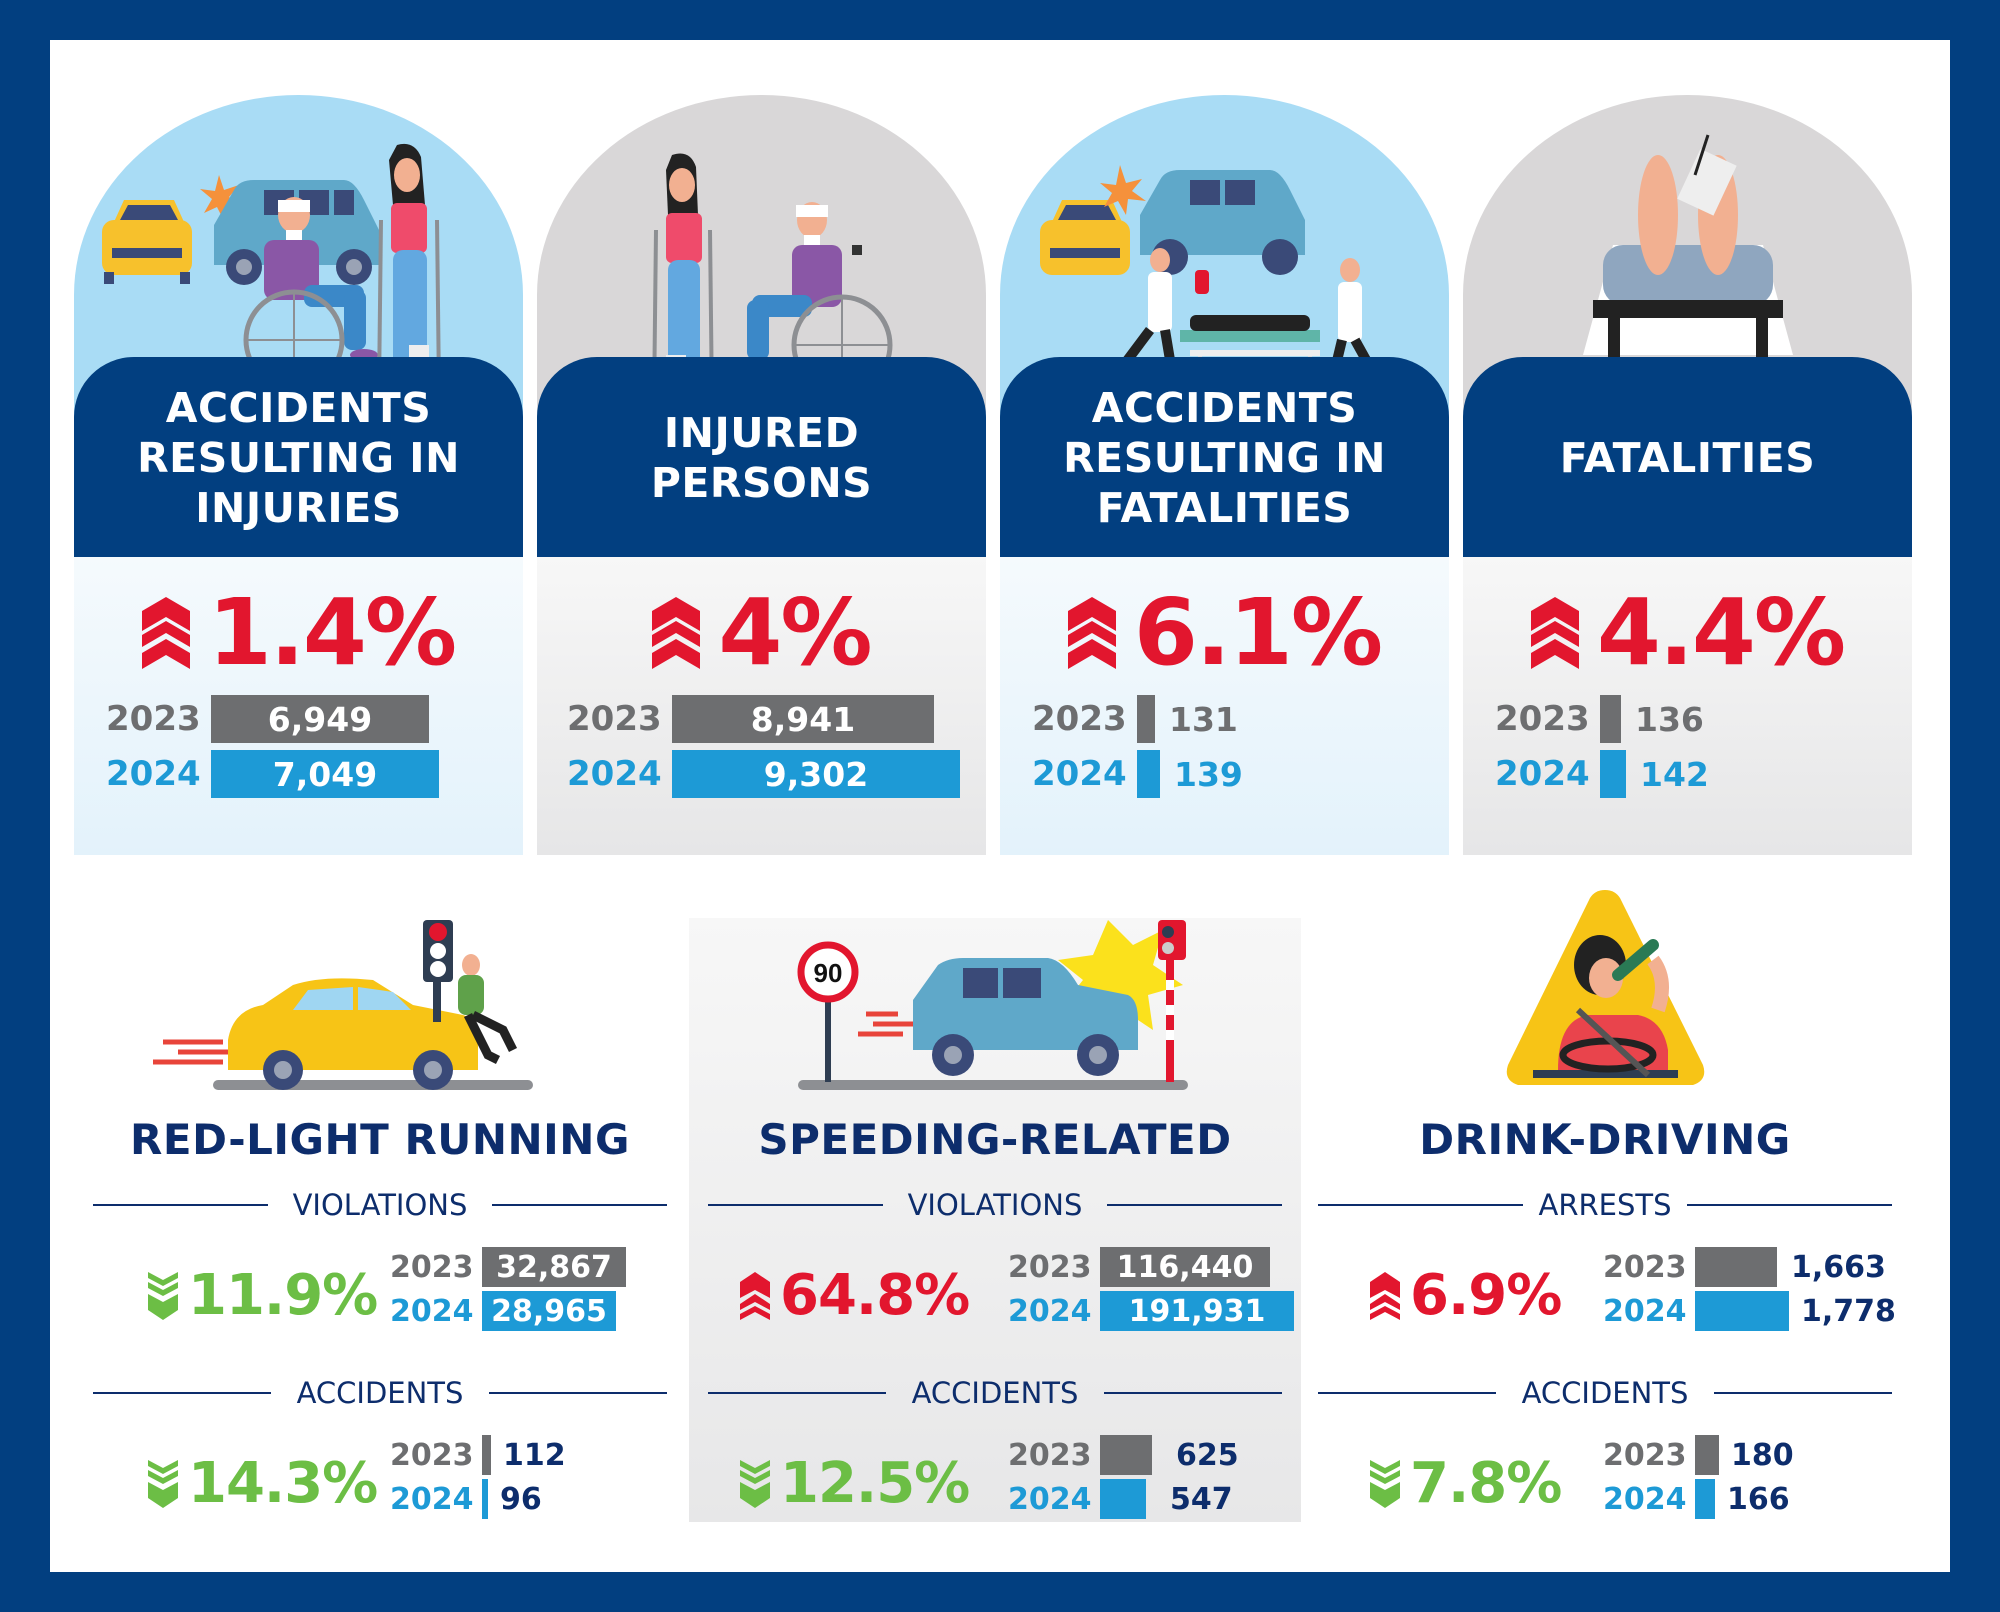 The height and width of the screenshot is (1612, 2000). What do you see at coordinates (1605, 1139) in the screenshot?
I see `section-title: DRINK-DRIVING` at bounding box center [1605, 1139].